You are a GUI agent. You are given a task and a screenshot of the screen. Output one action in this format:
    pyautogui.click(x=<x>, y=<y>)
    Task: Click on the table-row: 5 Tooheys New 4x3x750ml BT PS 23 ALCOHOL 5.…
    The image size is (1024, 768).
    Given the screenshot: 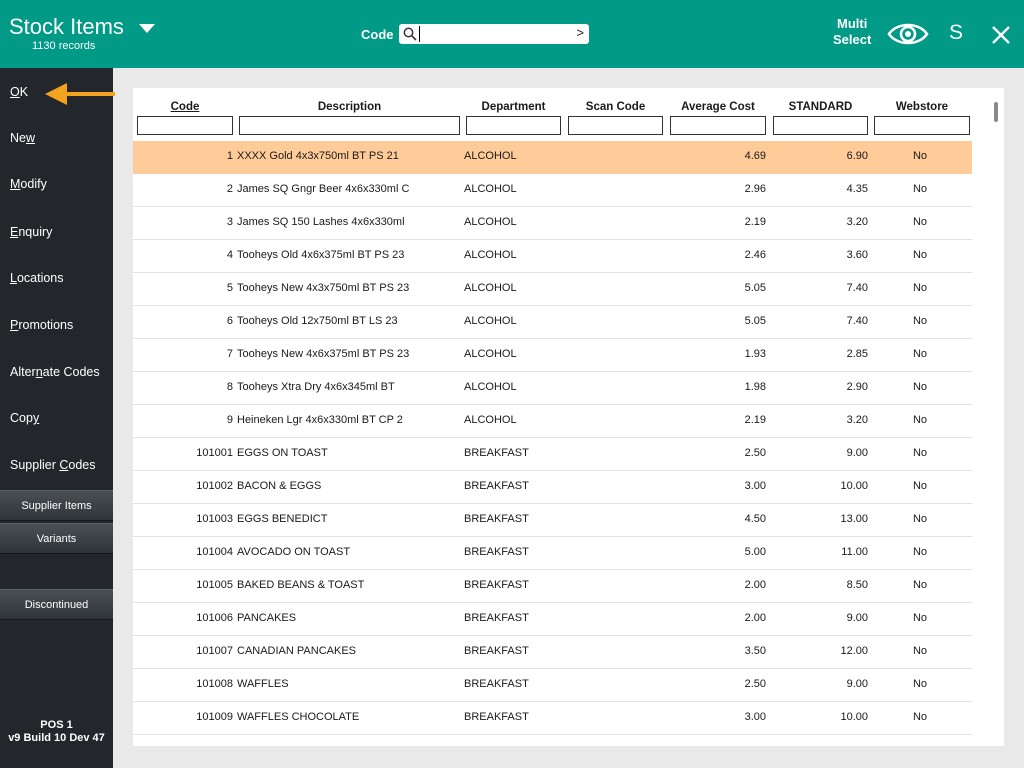 What is the action you would take?
    pyautogui.click(x=552, y=289)
    